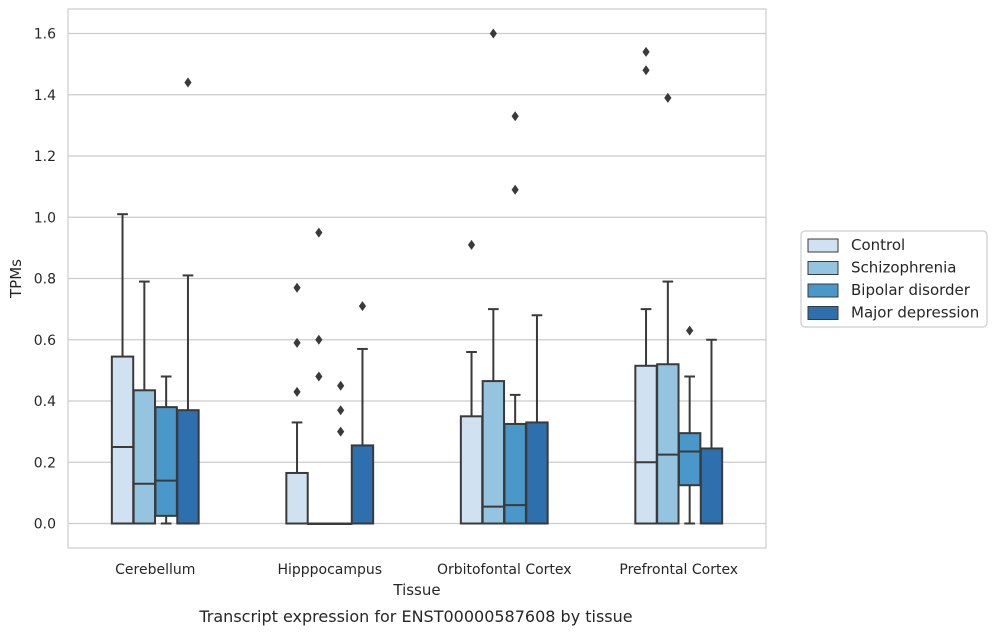 This screenshot has height=634, width=997. I want to click on legend-item: Schizophrenia, so click(881, 268).